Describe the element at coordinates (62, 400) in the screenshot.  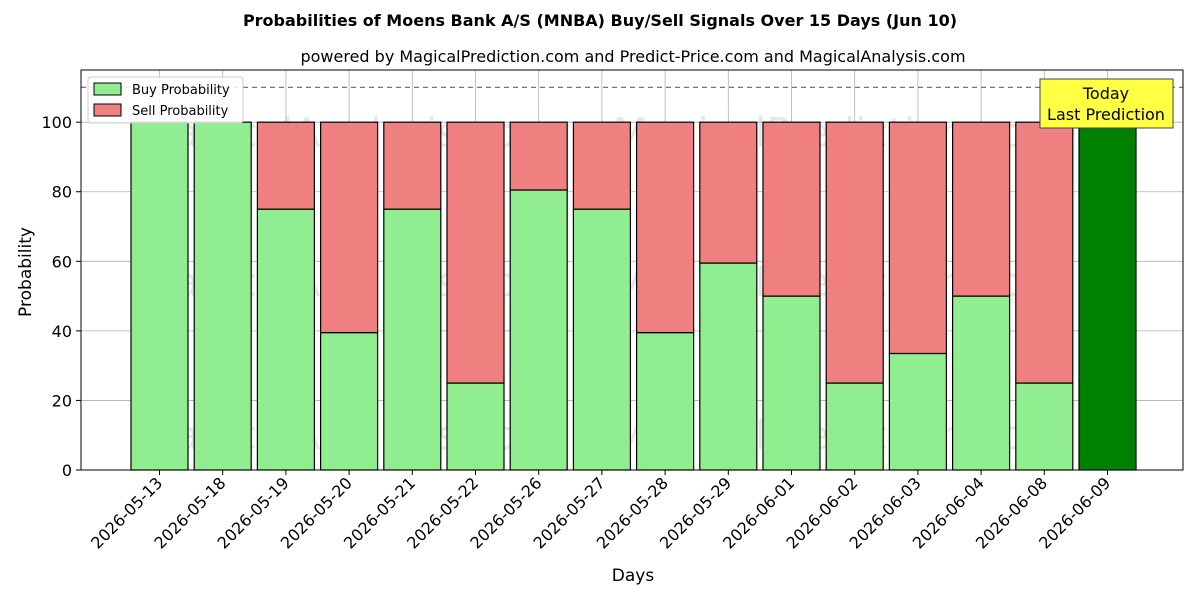
I see `y-tick-label: 20` at that location.